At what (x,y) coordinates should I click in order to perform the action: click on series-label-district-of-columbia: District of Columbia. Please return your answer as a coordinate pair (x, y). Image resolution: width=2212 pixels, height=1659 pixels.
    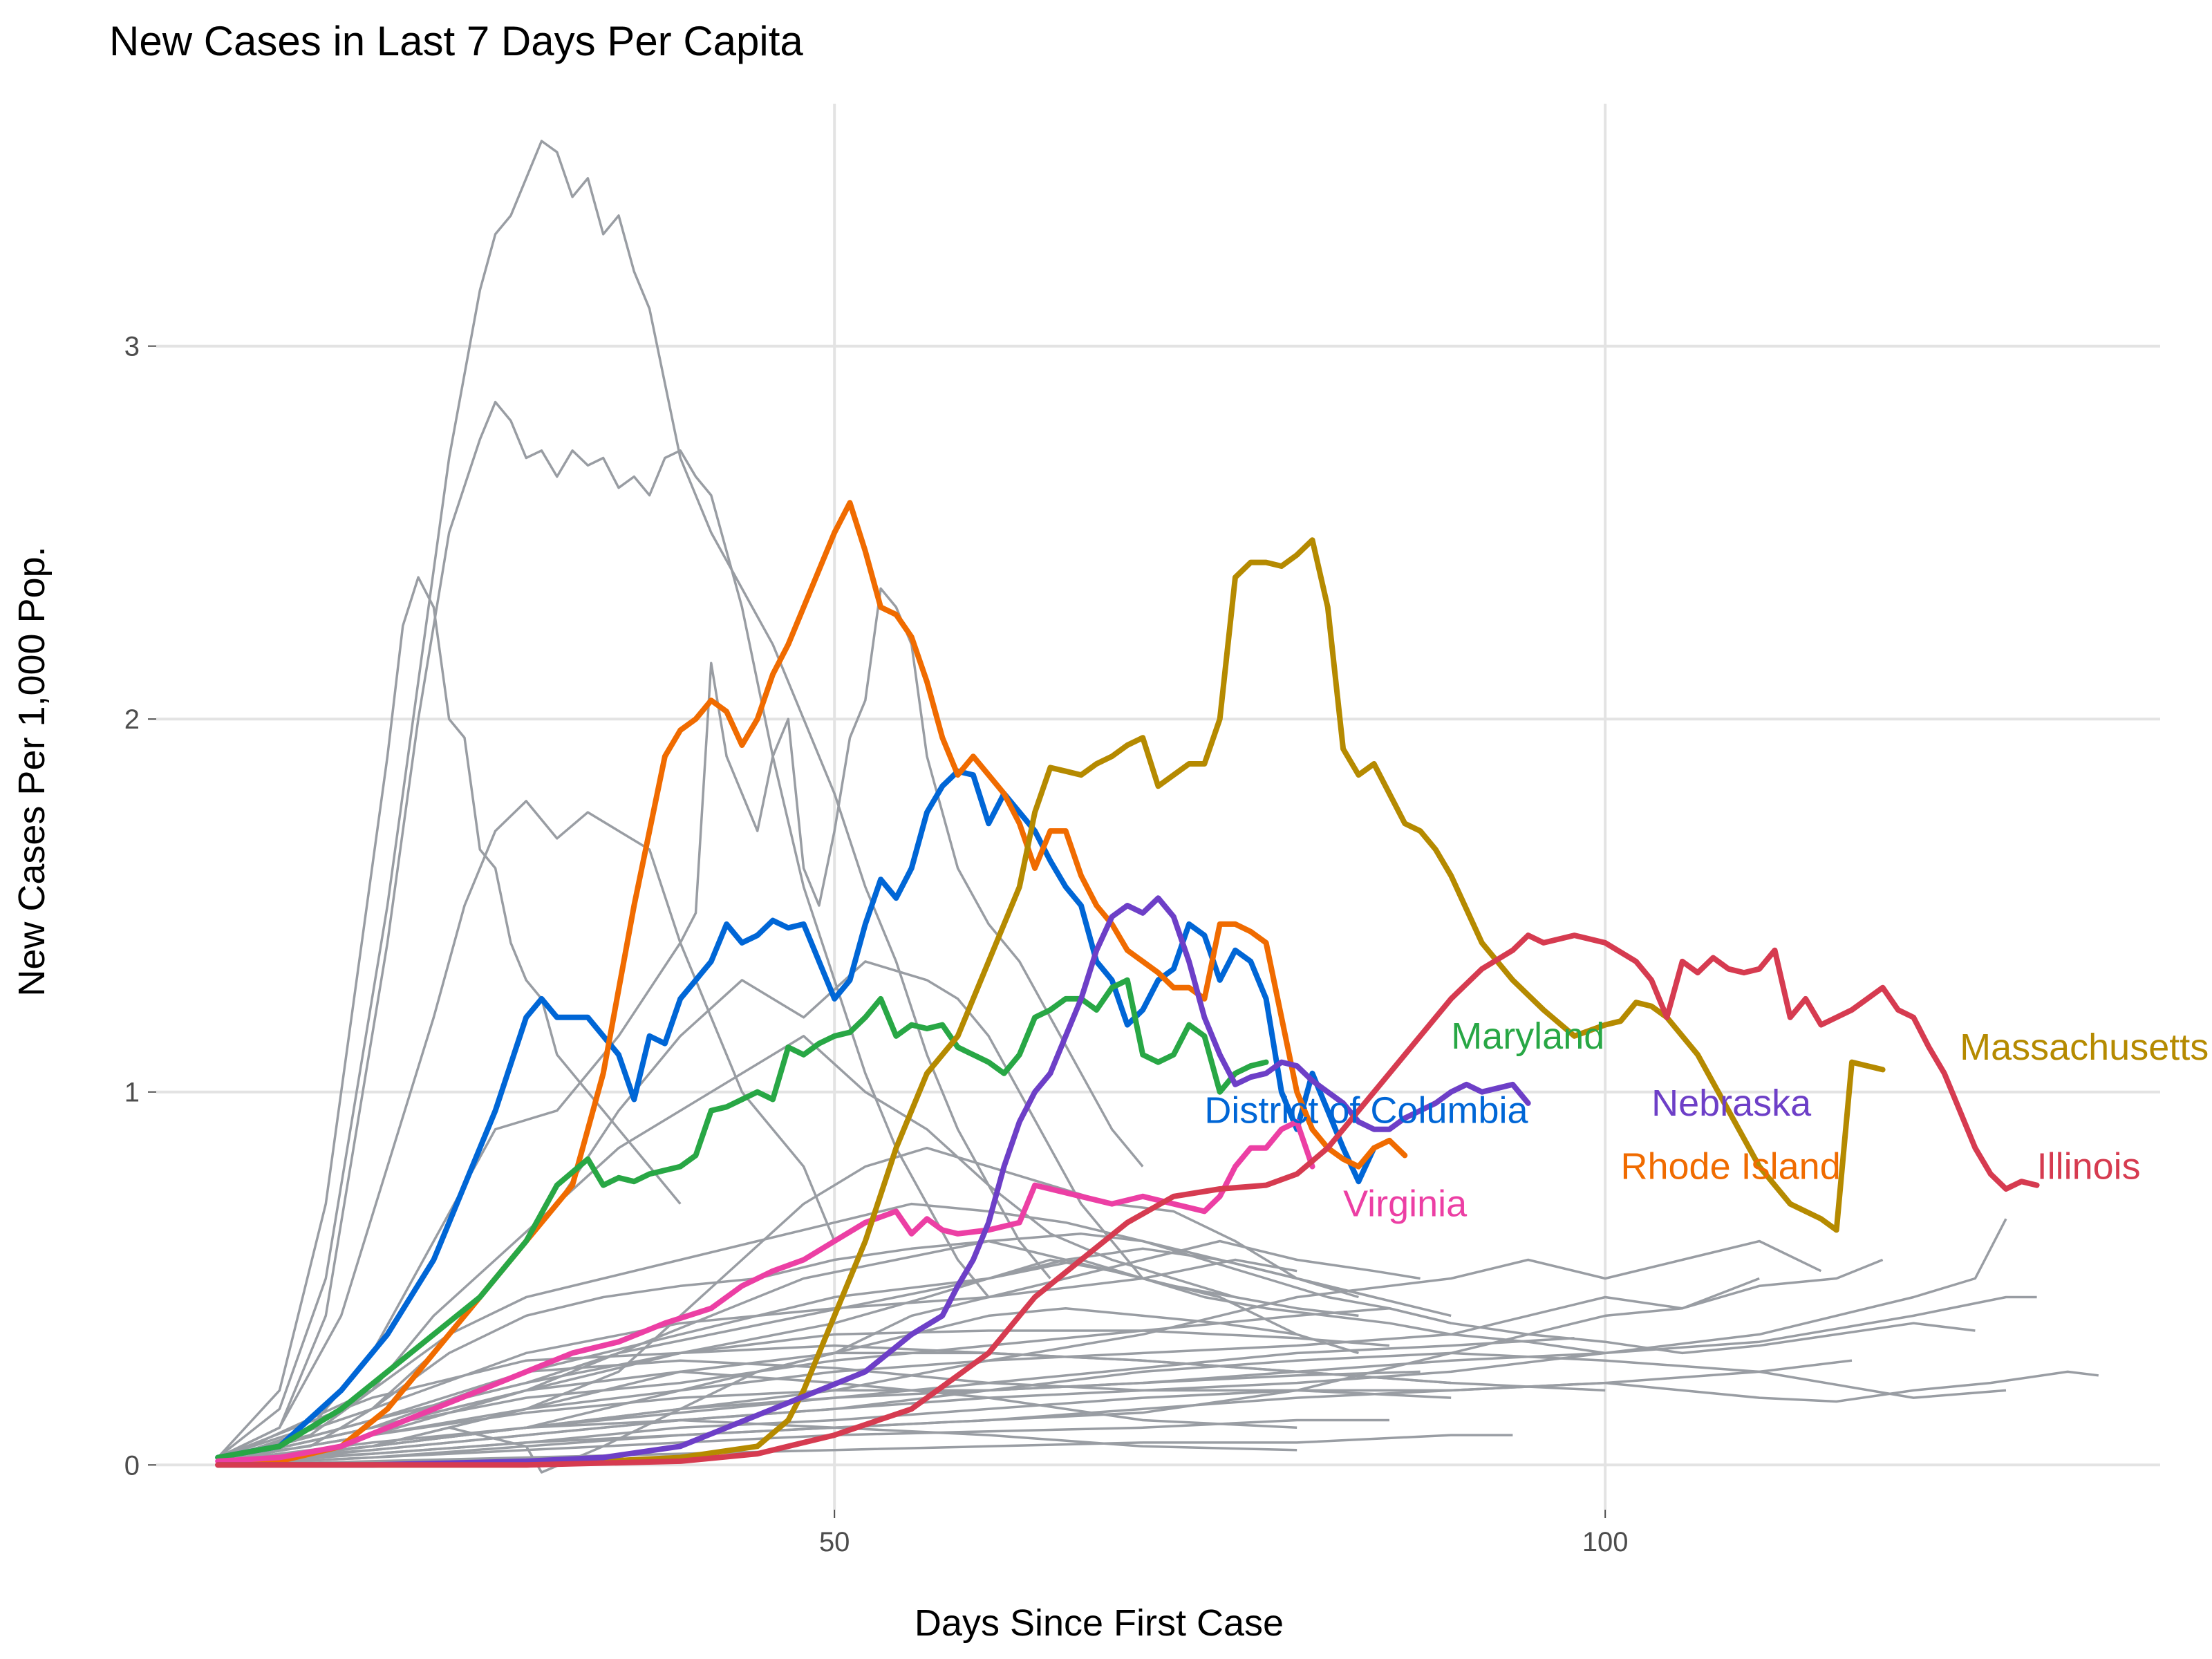
    Looking at the image, I should click on (1366, 1111).